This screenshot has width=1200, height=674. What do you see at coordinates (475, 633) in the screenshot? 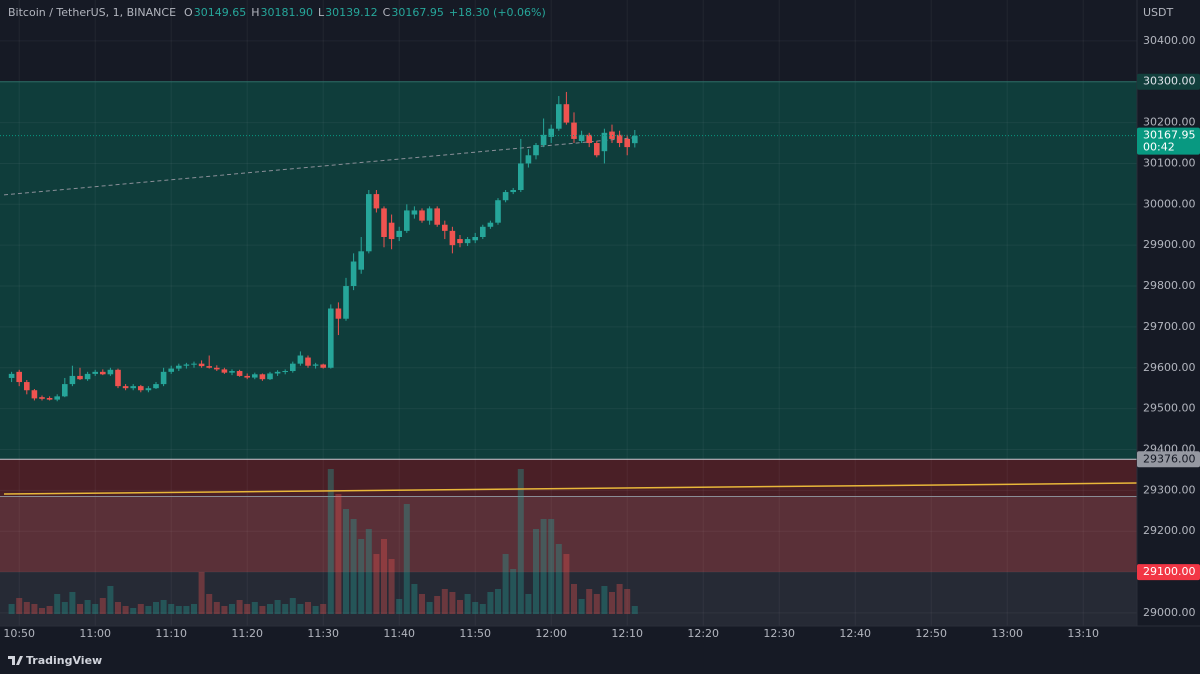
I see `x-tick-label: 11:50` at bounding box center [475, 633].